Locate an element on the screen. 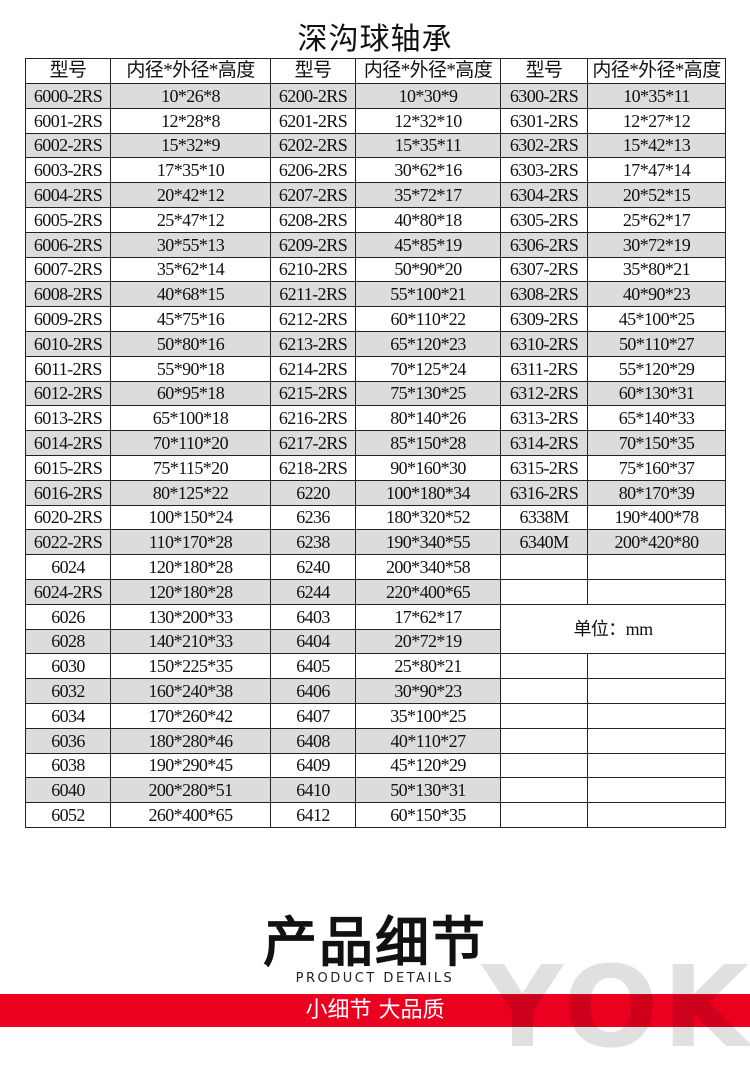 Image resolution: width=750 pixels, height=1073 pixels. table-row: 6038 190*290*45 6409 45*120*29 is located at coordinates (375, 765).